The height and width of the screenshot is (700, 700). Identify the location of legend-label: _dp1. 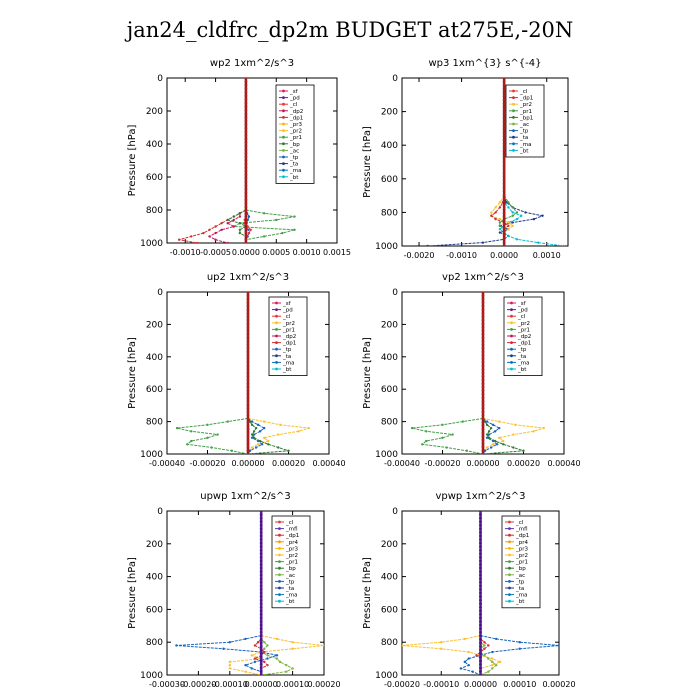
(292, 536).